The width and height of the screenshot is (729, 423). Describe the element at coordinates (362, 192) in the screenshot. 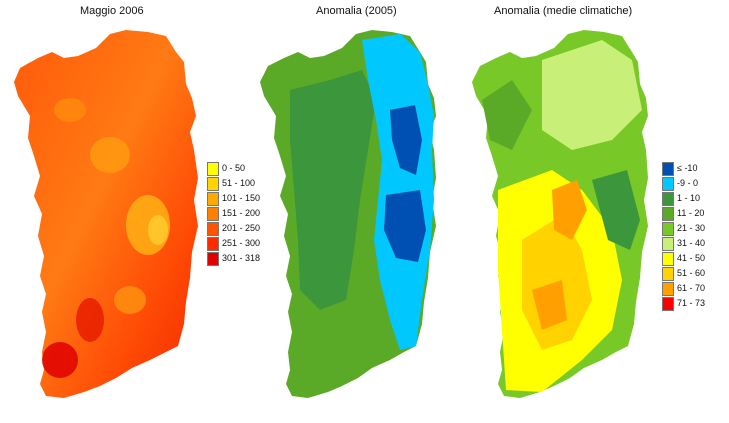

I see `anomaly-zones` at that location.